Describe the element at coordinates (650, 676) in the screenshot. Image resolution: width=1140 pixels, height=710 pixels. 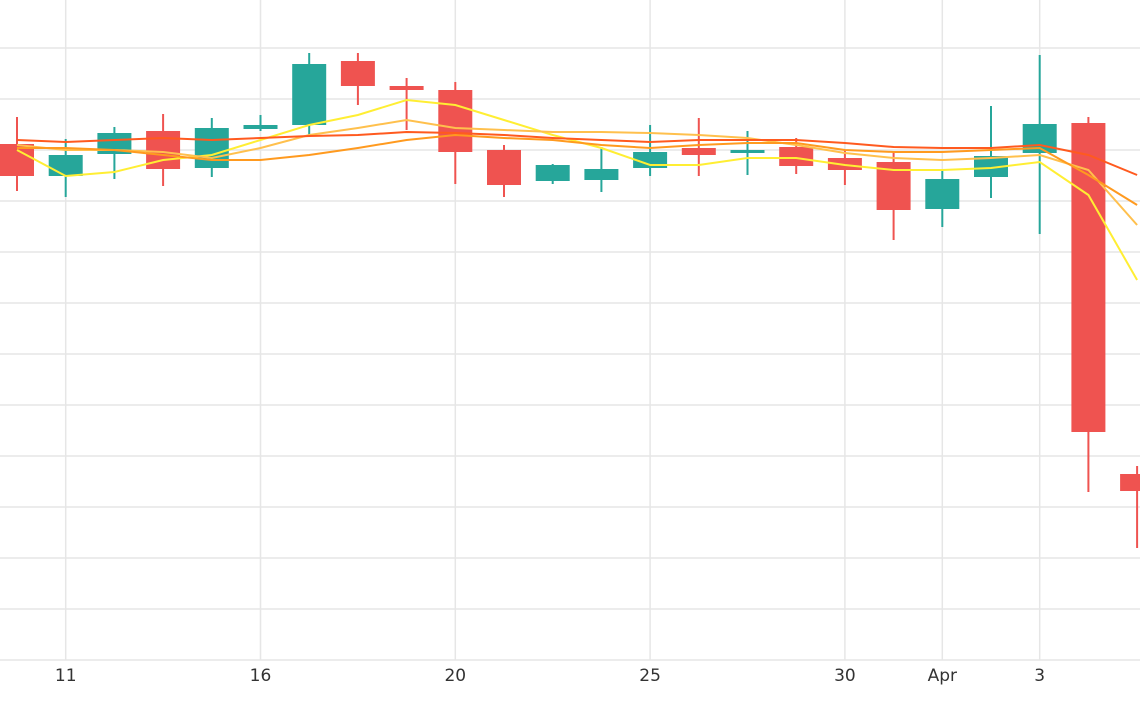
I see `x-tick-label: 25` at that location.